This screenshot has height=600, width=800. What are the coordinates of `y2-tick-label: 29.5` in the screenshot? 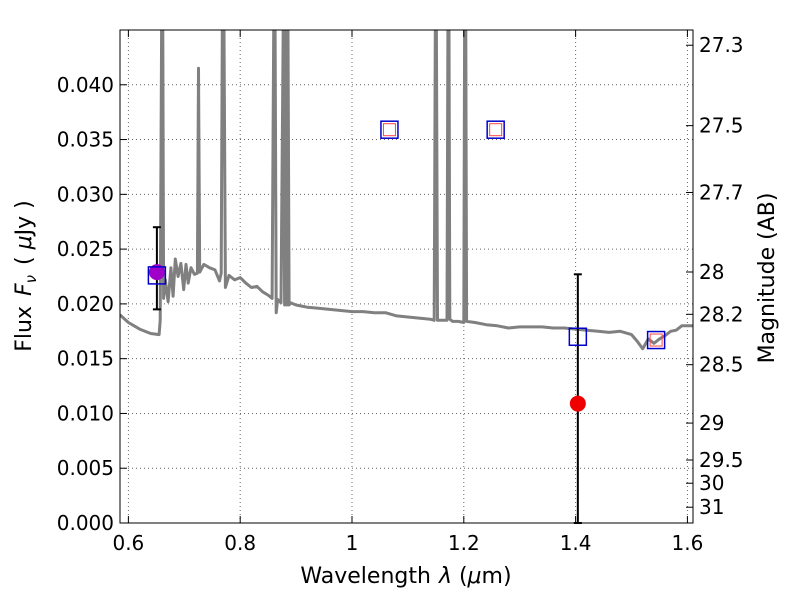 It's located at (721, 460).